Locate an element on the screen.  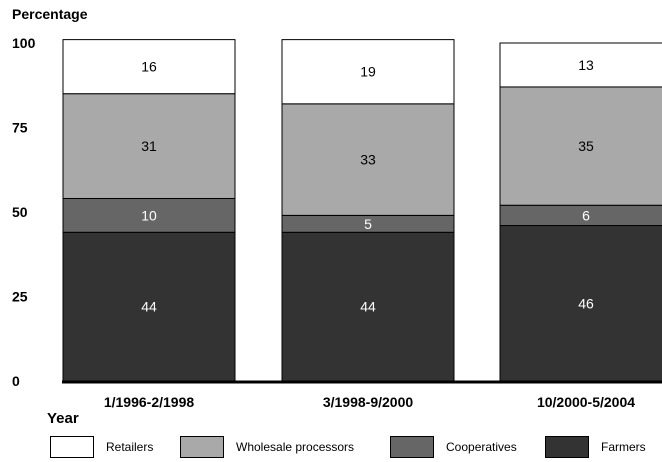
legend-label-wholesale-processors: Wholesale processors is located at coordinates (295, 447).